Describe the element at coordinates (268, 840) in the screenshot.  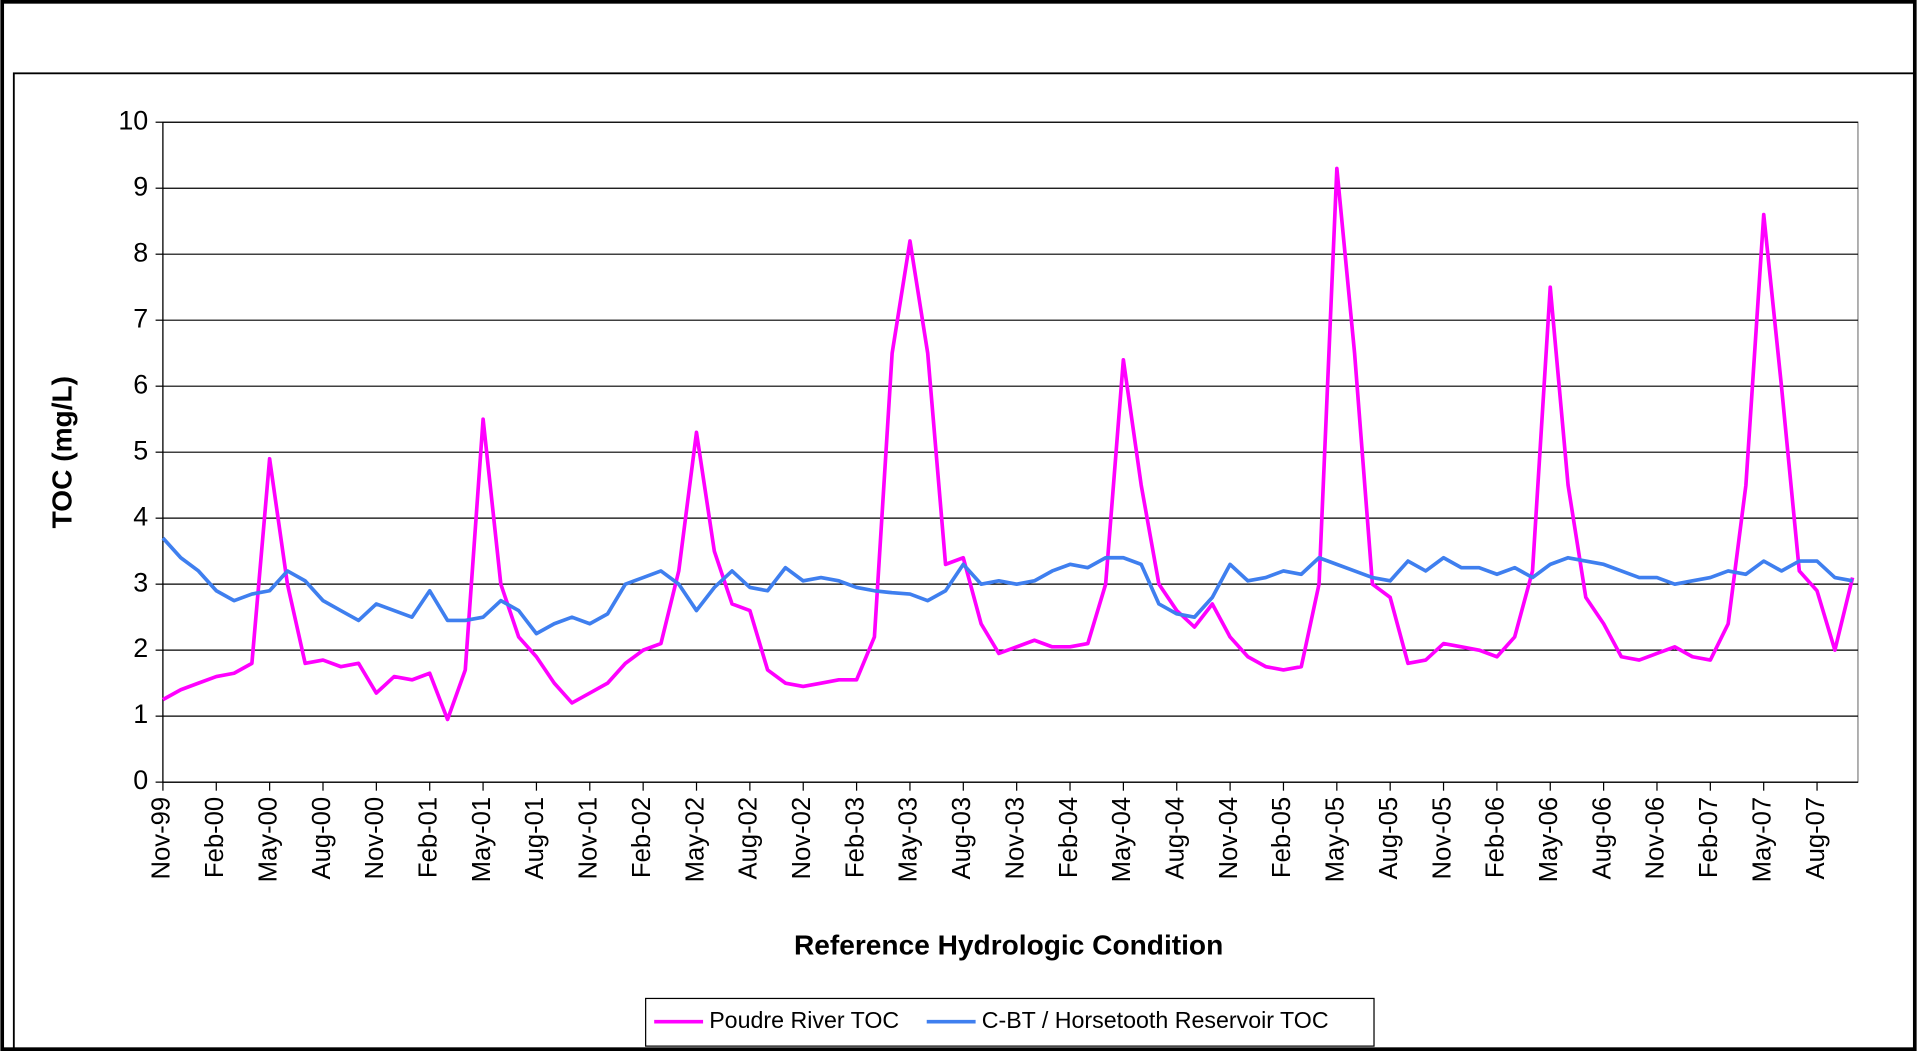
I see `x-tick-label: May-00` at that location.